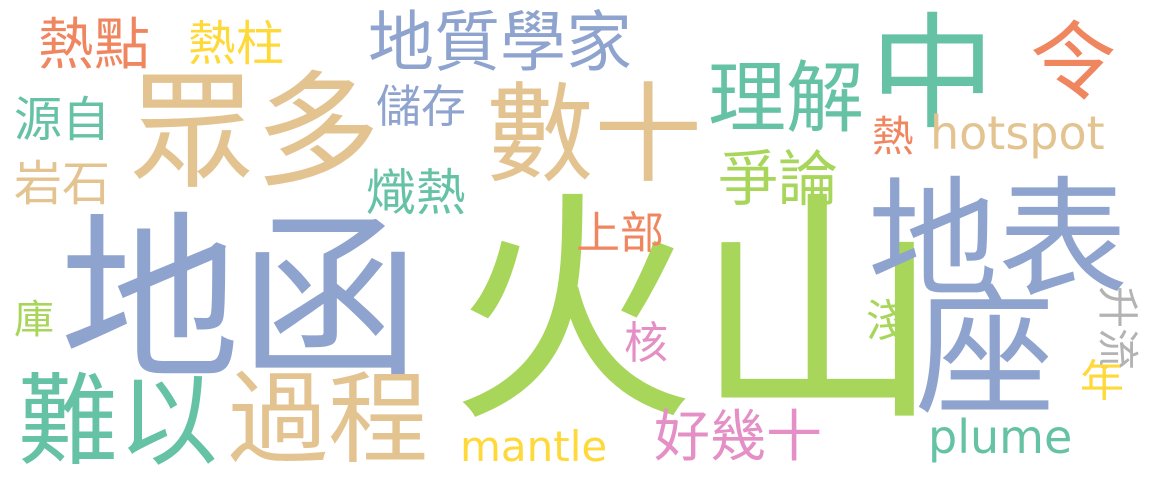  Describe the element at coordinates (620, 233) in the screenshot. I see `word-shangbu: 上部` at that location.